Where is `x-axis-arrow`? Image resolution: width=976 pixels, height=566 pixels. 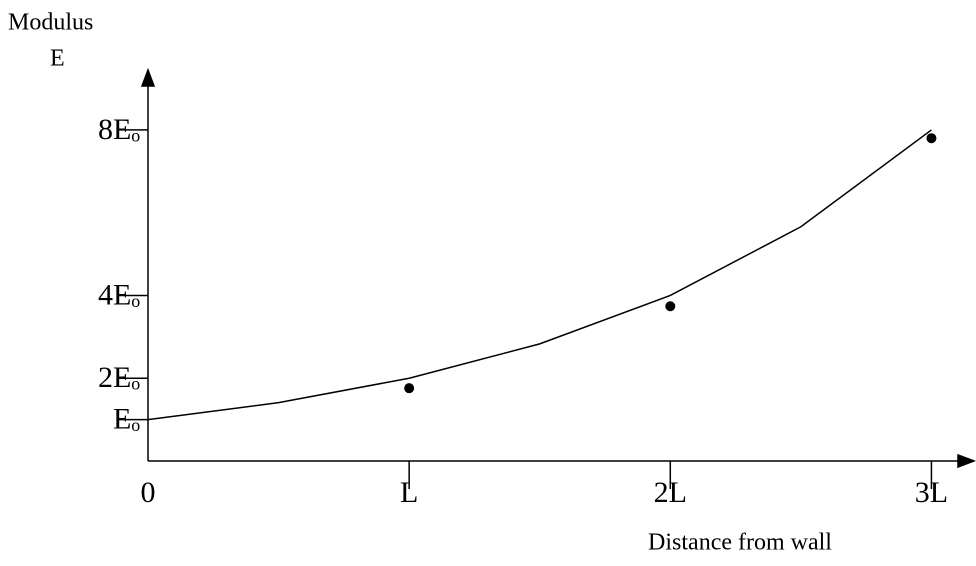 x-axis-arrow is located at coordinates (966, 461).